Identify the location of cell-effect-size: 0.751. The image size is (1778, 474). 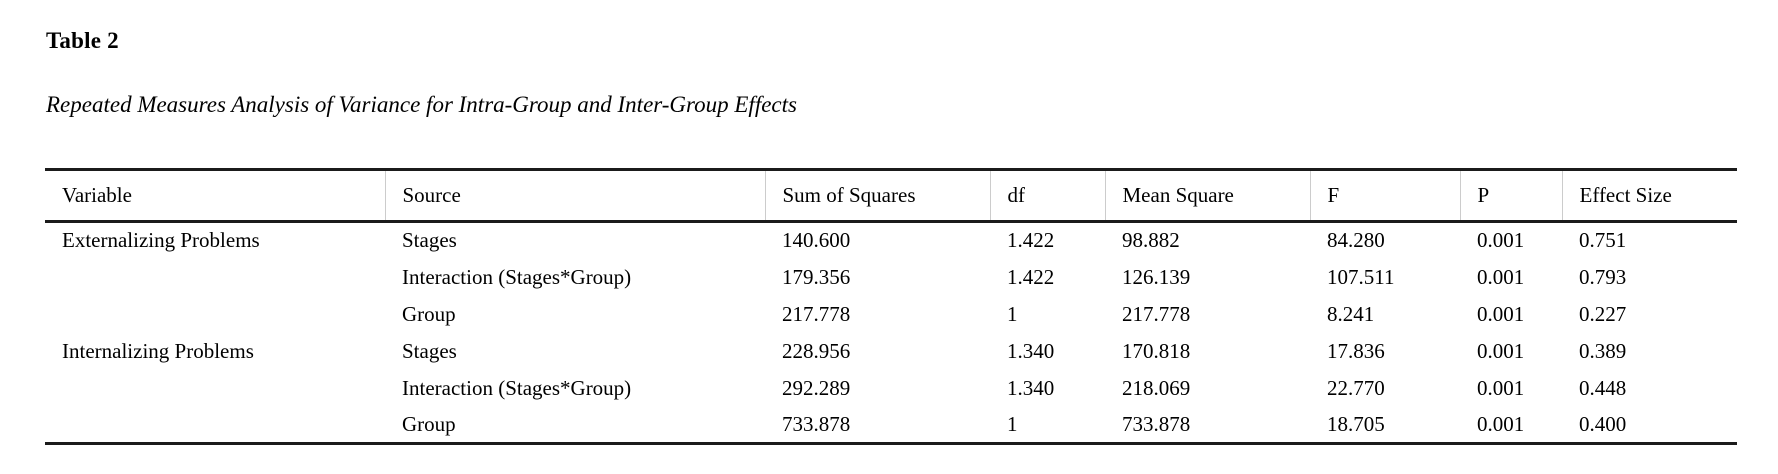
(1603, 240).